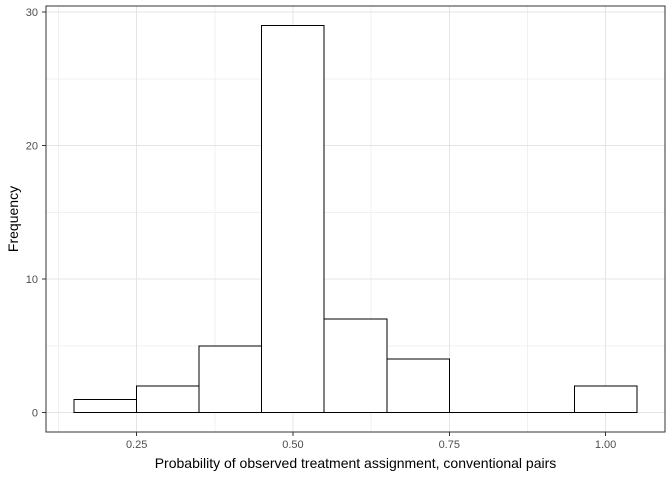  I want to click on y-axis-tick-label: 0, so click(35, 414).